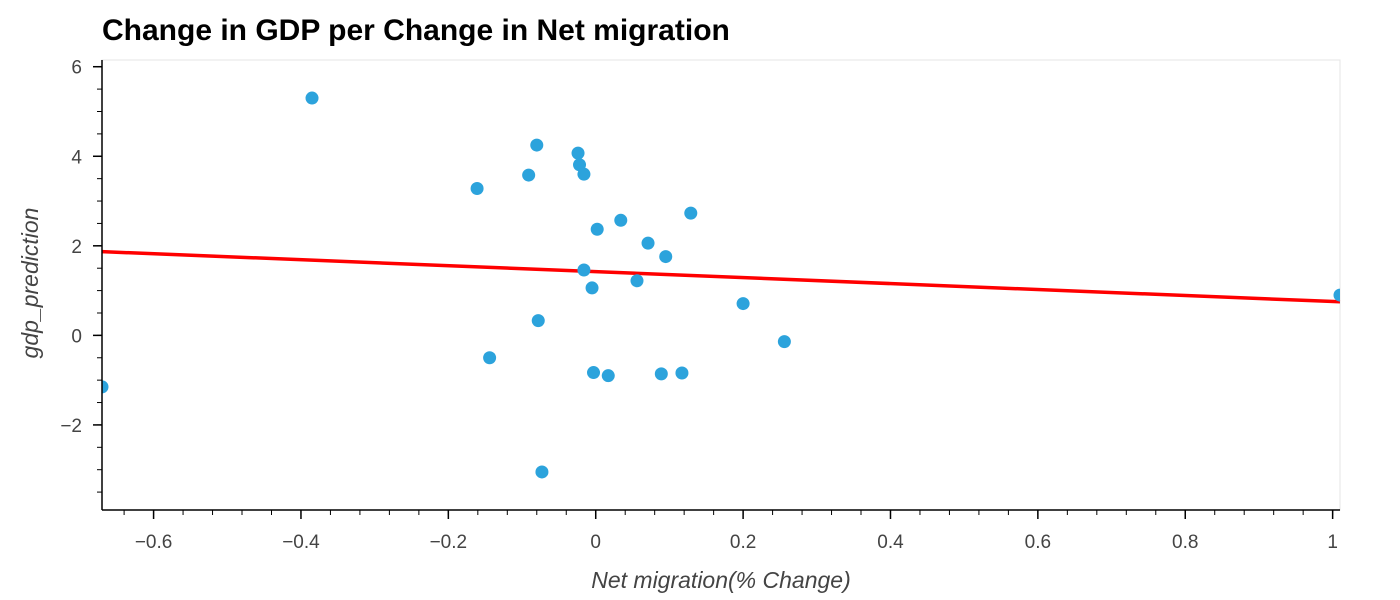  What do you see at coordinates (1332, 542) in the screenshot?
I see `x-tick-label: 1` at bounding box center [1332, 542].